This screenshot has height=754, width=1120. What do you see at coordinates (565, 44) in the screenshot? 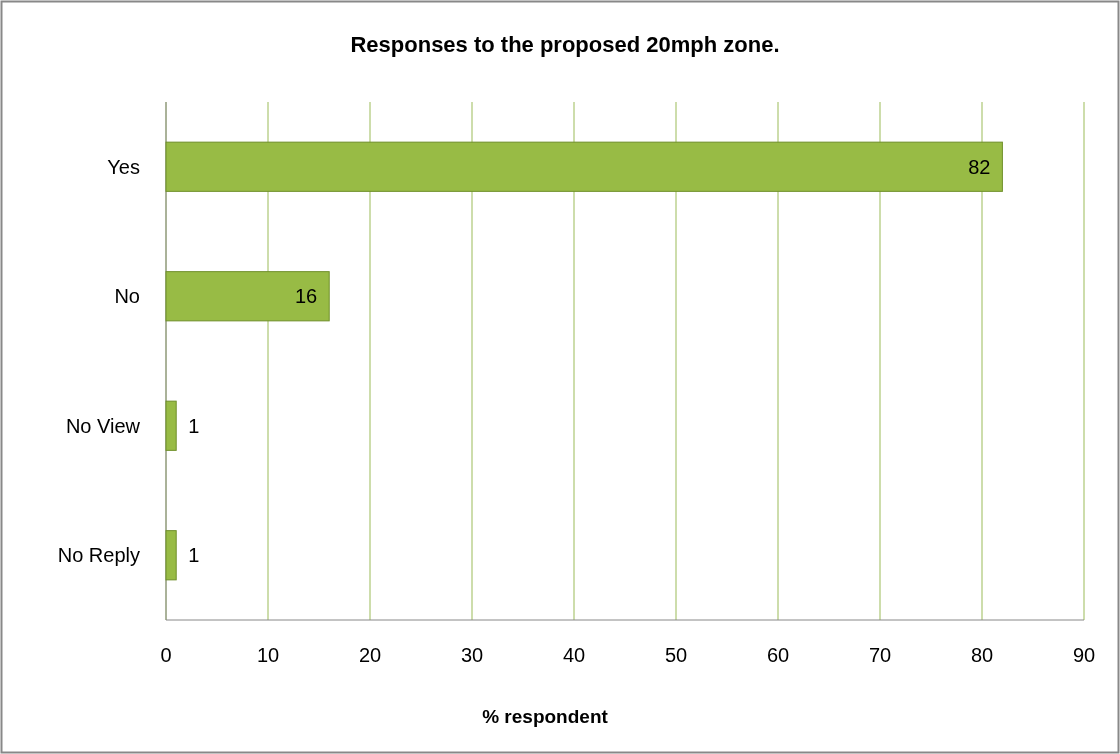
I see `chart-title: Responses to the proposed 20mph zone.` at bounding box center [565, 44].